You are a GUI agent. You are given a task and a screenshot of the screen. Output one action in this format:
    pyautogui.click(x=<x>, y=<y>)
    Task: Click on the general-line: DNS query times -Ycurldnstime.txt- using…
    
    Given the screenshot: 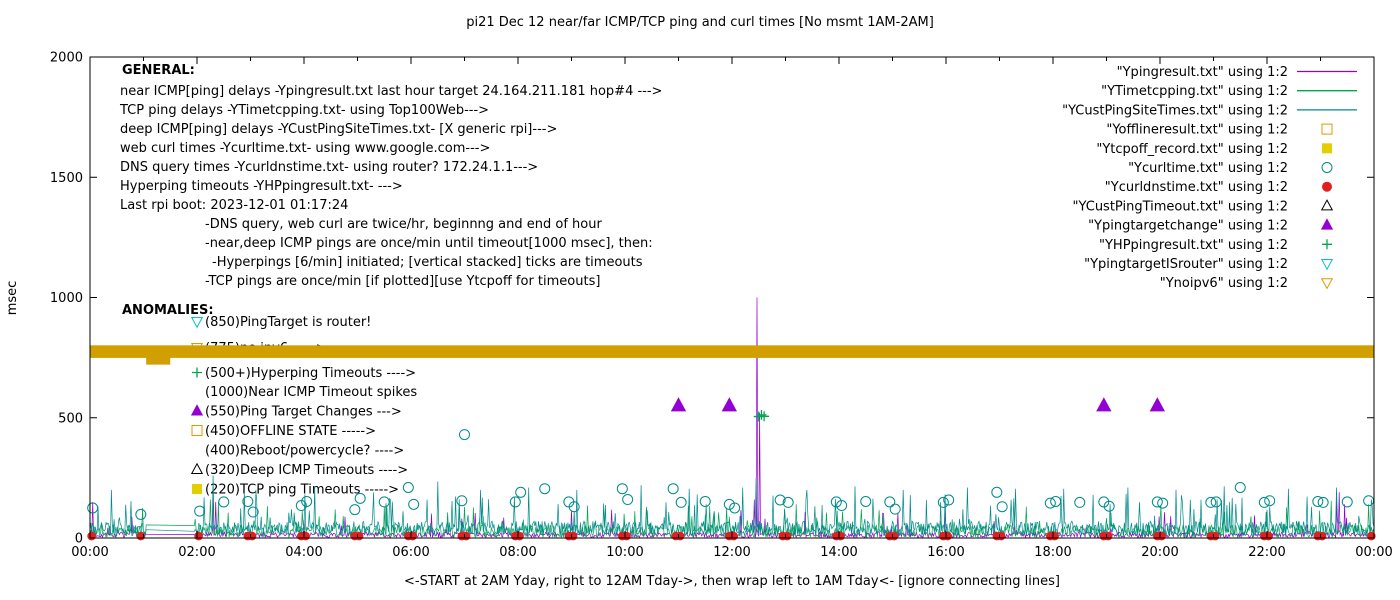 What is the action you would take?
    pyautogui.click(x=329, y=167)
    